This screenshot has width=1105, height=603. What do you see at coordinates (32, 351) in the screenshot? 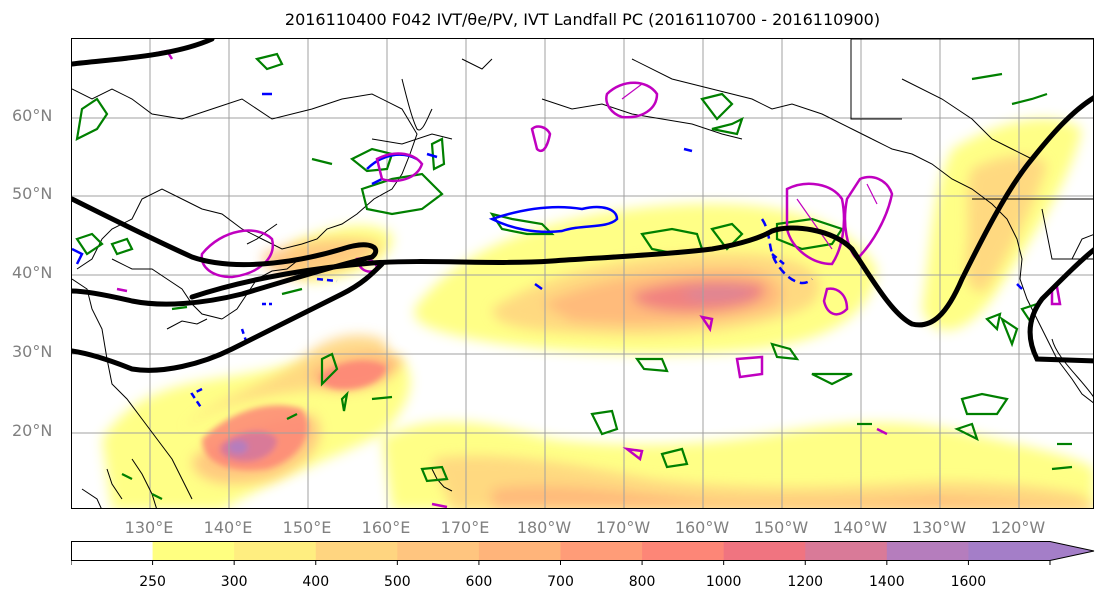
I see `lat-label-30n: 30°N` at bounding box center [32, 351].